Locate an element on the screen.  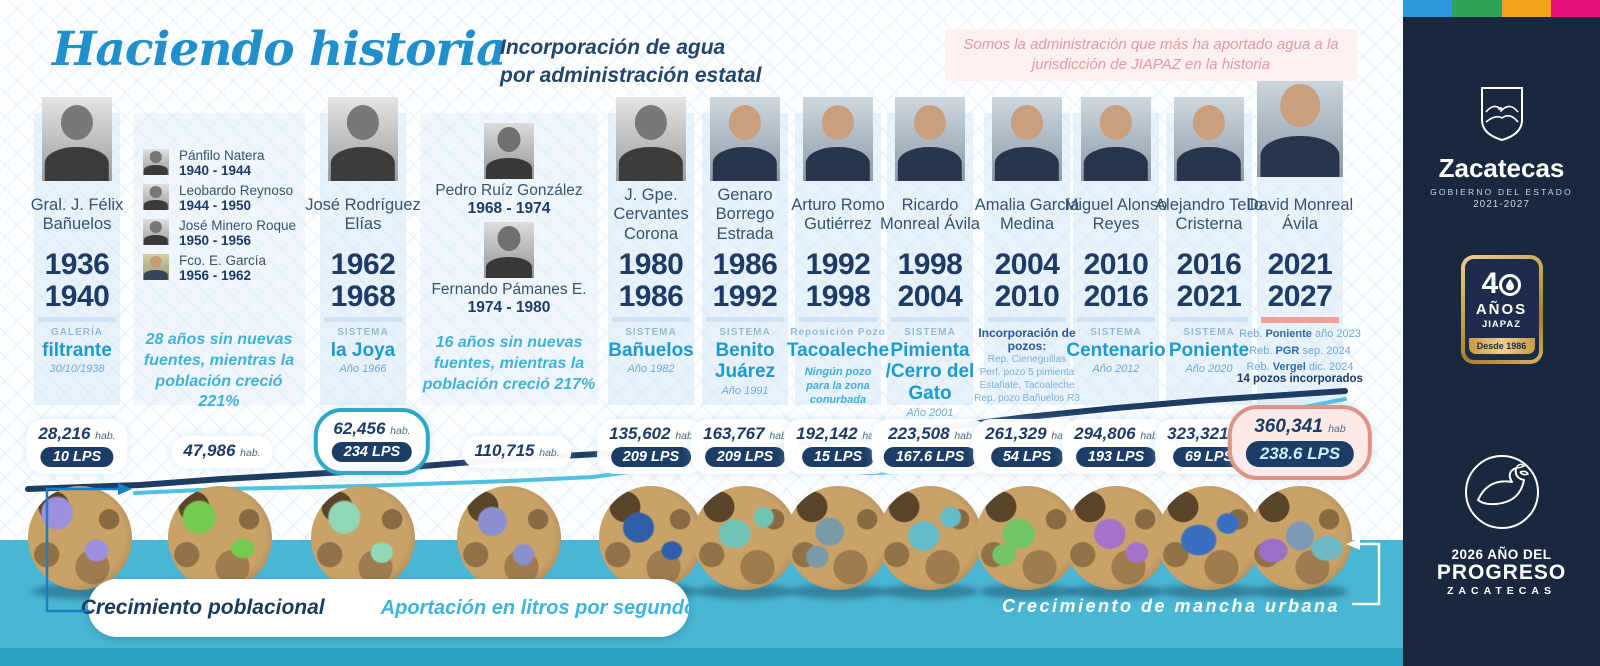
system-block: SISTEMA Poniente Año 2020 is located at coordinates (1209, 351).